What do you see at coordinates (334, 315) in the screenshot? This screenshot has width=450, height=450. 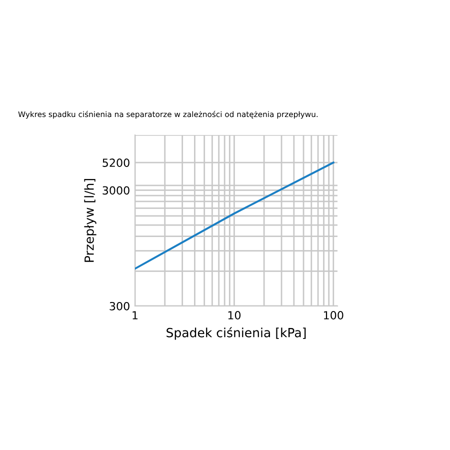 I see `x-tick-label: 100` at bounding box center [334, 315].